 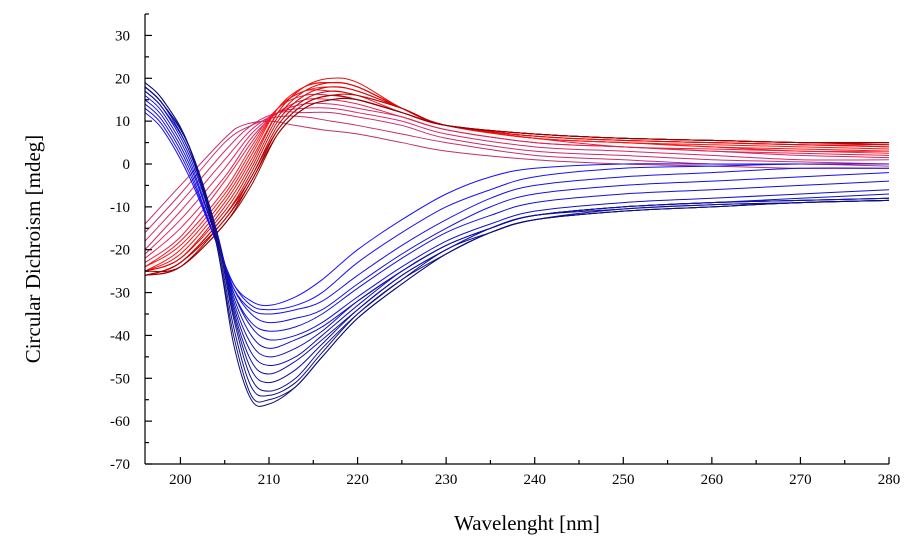 I want to click on y-tick-label: -50, so click(x=120, y=379).